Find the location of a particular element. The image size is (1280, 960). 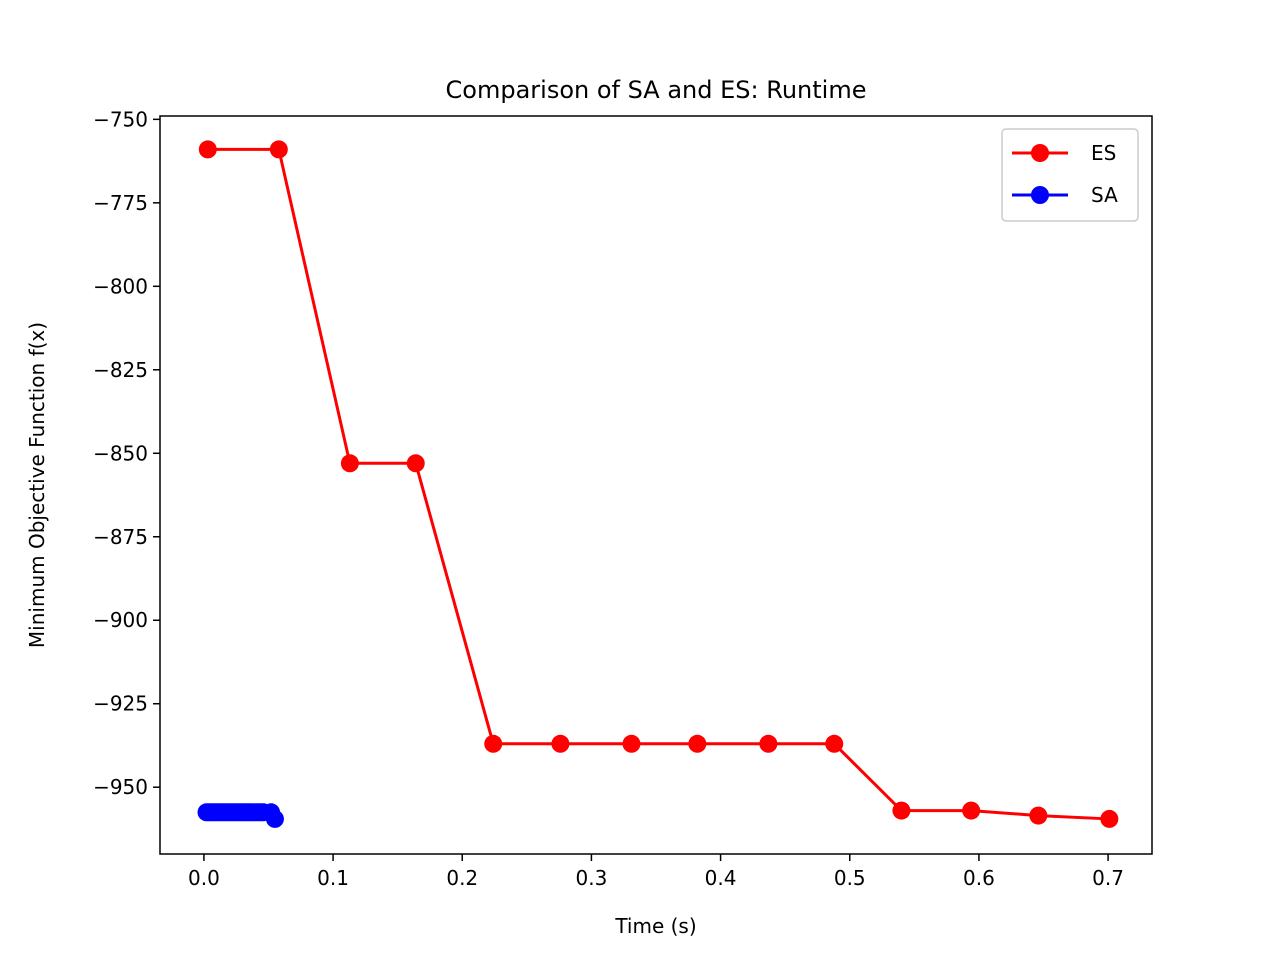

legend-box is located at coordinates (1070, 175).